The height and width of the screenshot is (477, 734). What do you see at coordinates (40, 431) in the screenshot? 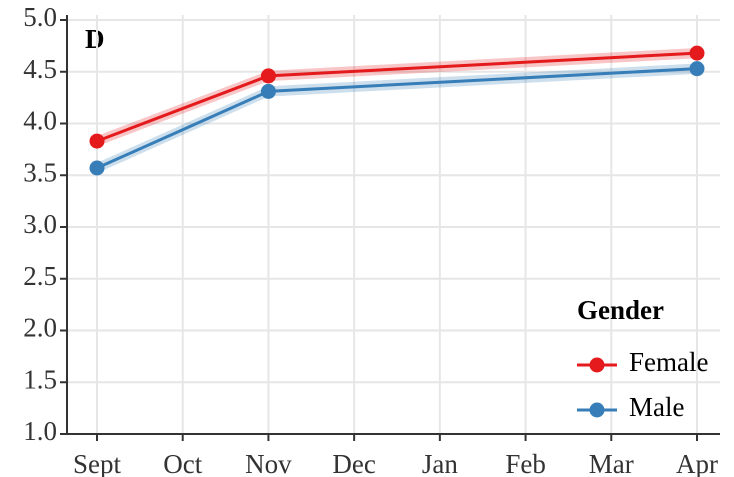
I see `y-tick-label: 1.0` at bounding box center [40, 431].